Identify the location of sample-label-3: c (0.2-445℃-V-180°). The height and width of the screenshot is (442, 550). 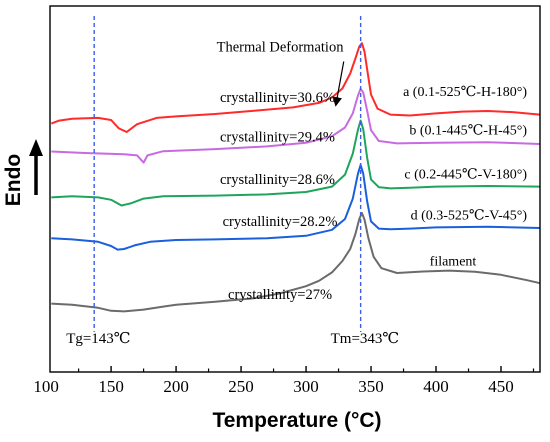
(465, 175).